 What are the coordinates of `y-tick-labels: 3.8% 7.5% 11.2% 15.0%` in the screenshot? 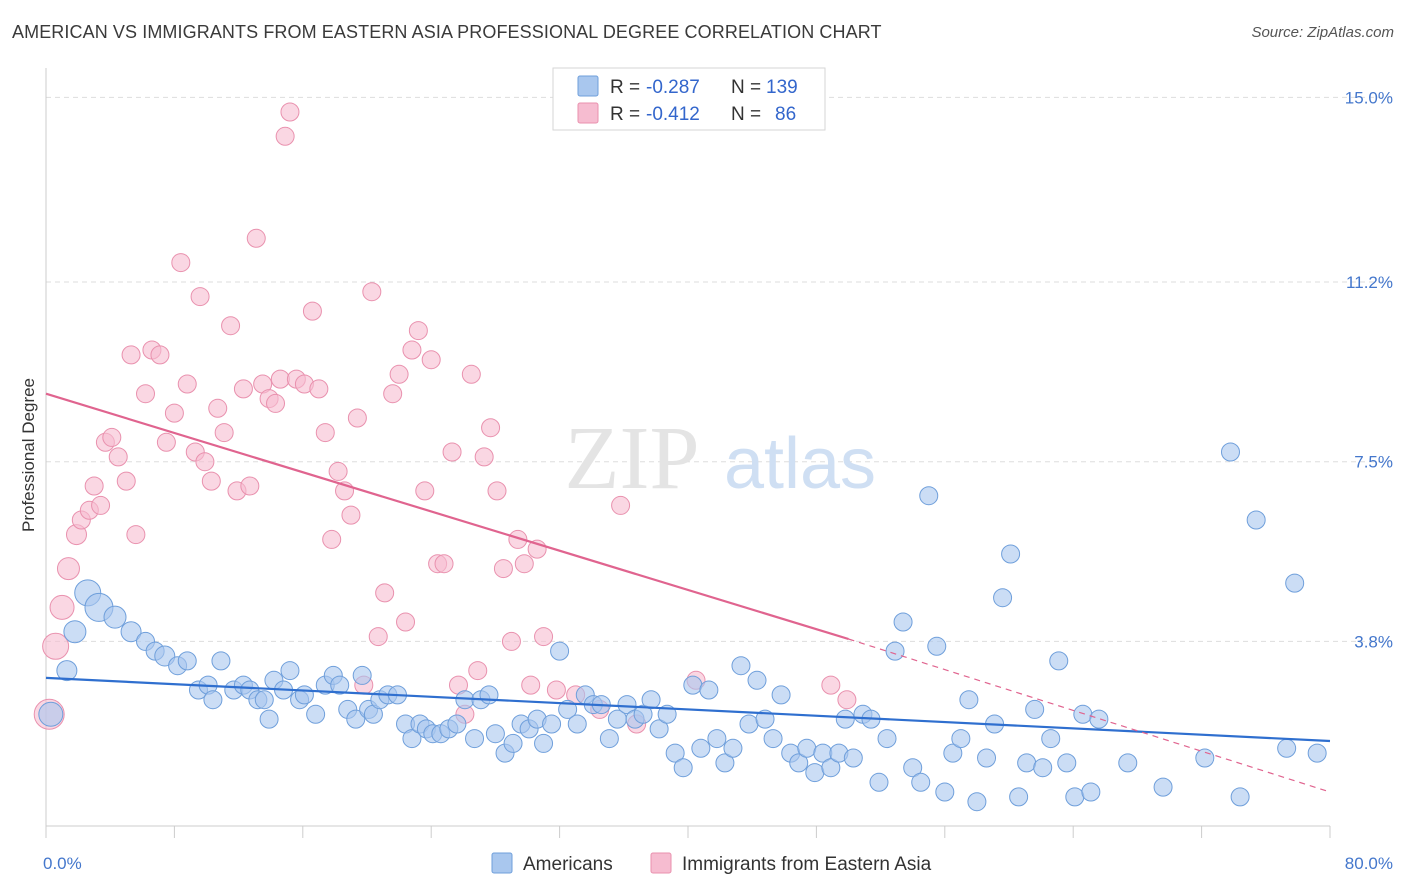 It's located at (1369, 369).